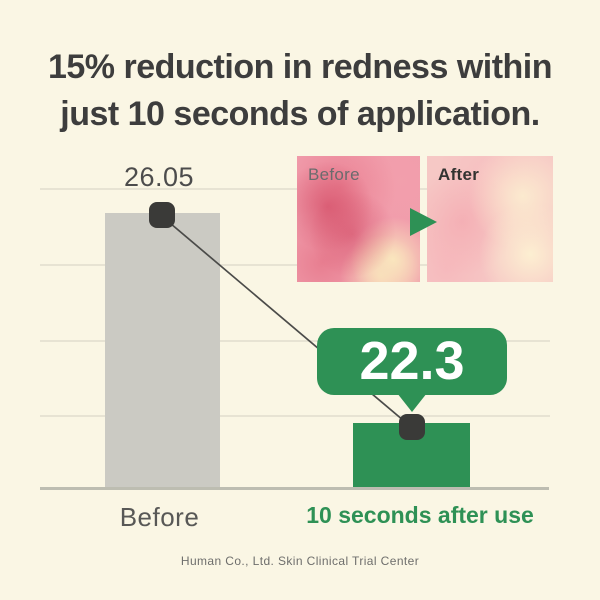 This screenshot has width=600, height=600. What do you see at coordinates (300, 67) in the screenshot?
I see `title-line-1: 15% reduction in redness within` at bounding box center [300, 67].